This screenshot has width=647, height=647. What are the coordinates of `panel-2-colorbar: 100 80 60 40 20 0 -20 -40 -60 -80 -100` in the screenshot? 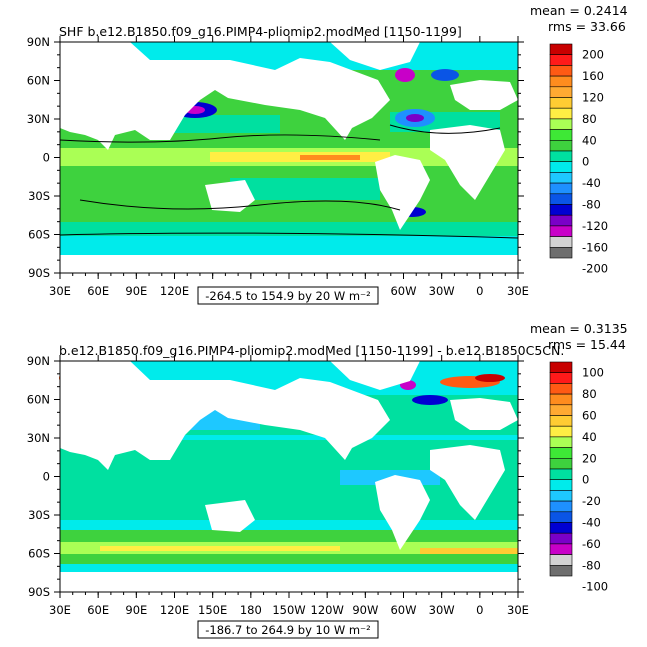 It's located at (578, 477).